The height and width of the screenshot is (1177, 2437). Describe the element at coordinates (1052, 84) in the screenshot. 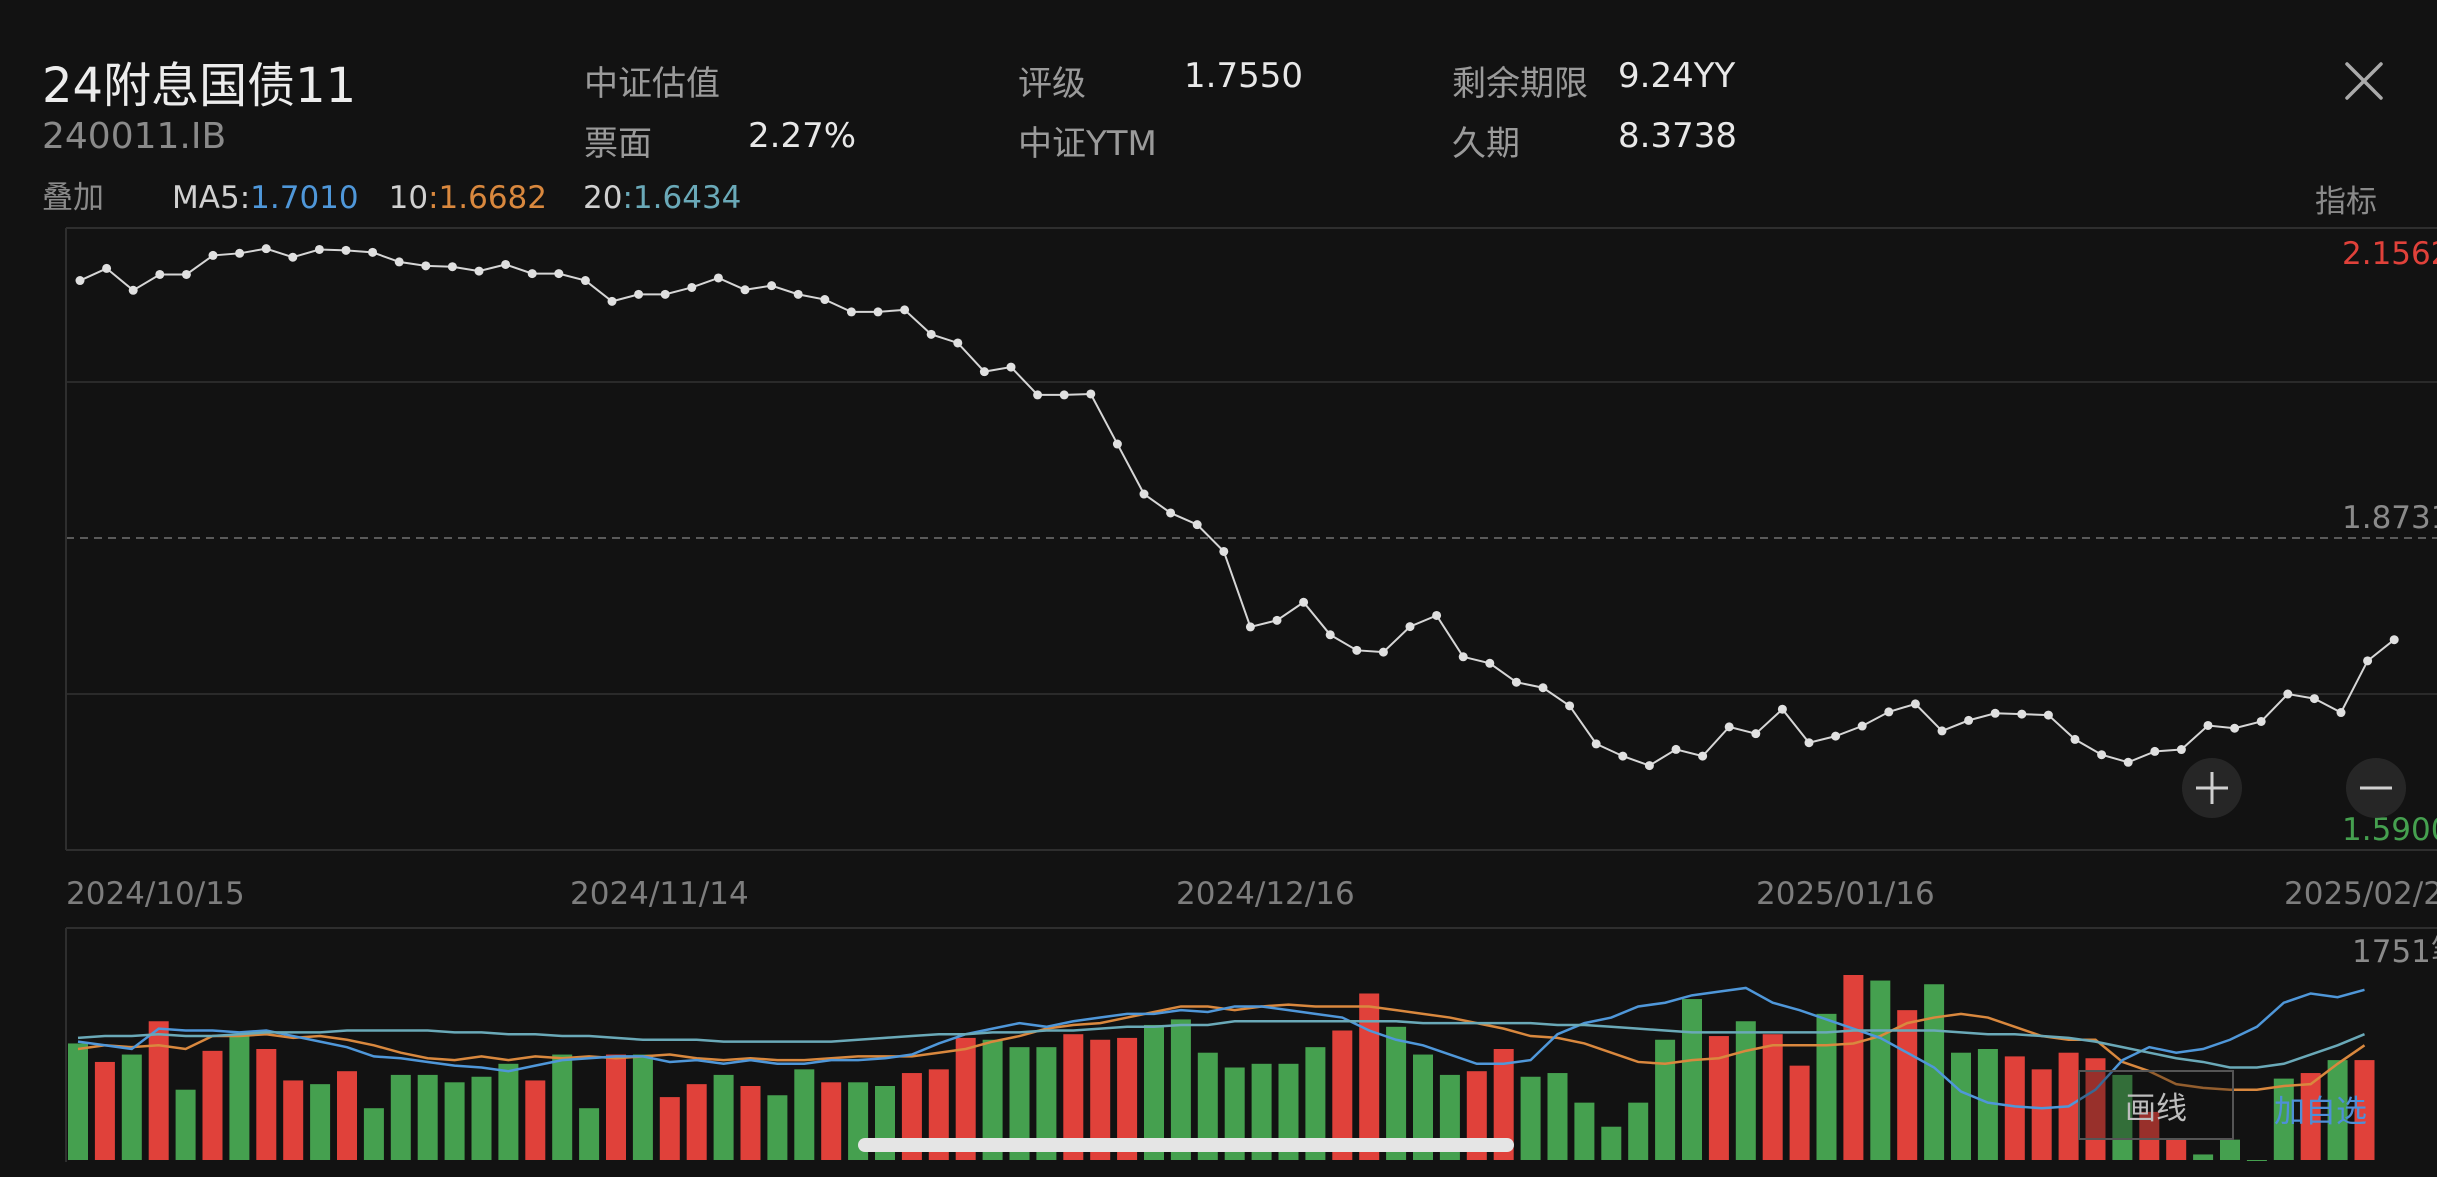

I see `field-label-rating: 评级` at that location.